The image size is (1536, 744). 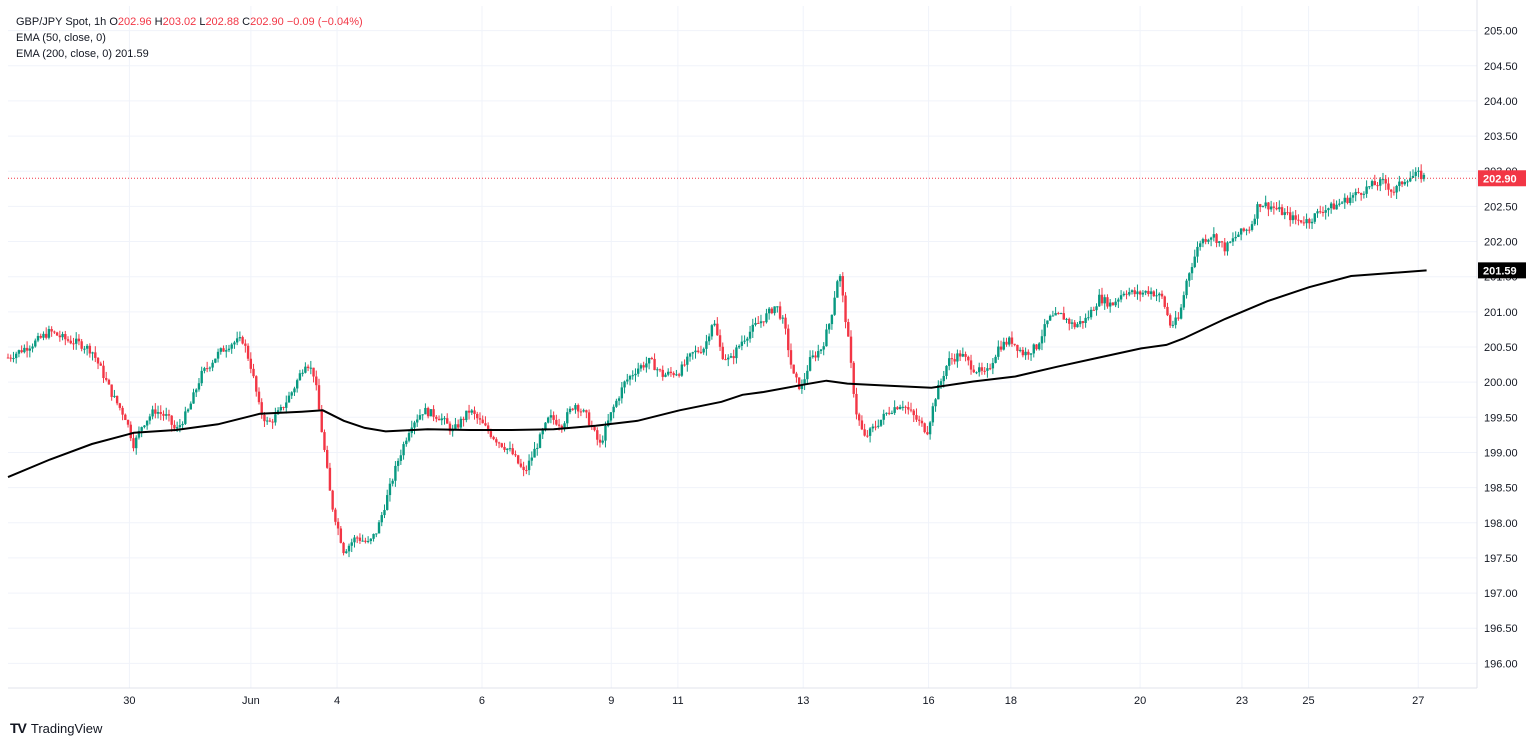 I want to click on y-tick-label: 198.50, so click(x=1501, y=489).